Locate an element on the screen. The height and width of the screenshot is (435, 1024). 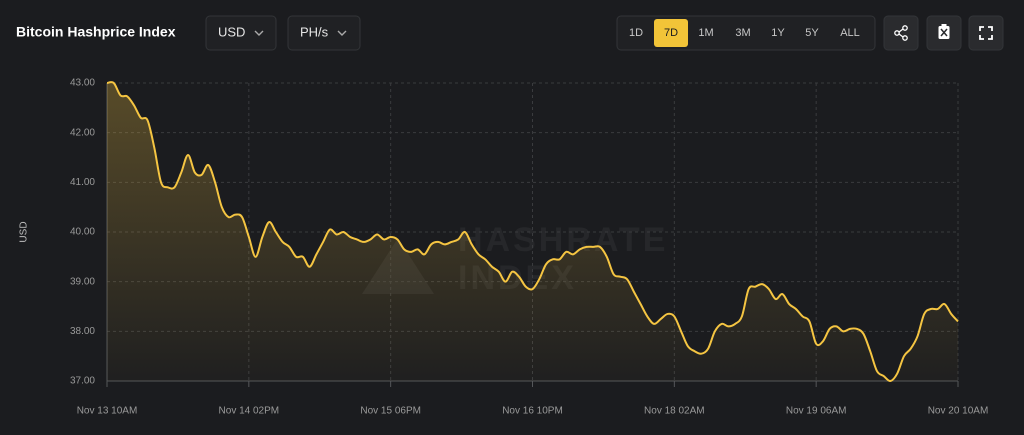
dropdown-label: PH/s is located at coordinates (314, 31).